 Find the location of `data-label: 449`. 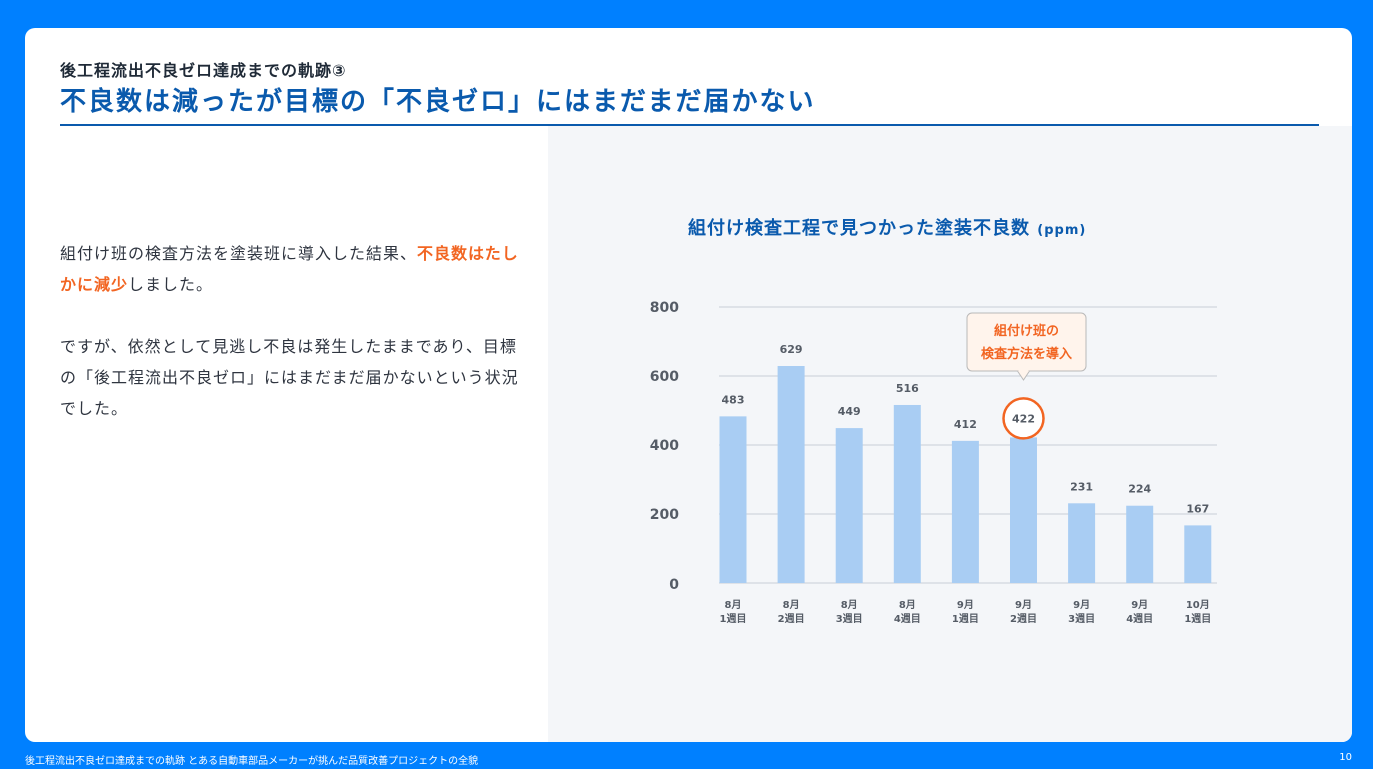

data-label: 449 is located at coordinates (849, 411).